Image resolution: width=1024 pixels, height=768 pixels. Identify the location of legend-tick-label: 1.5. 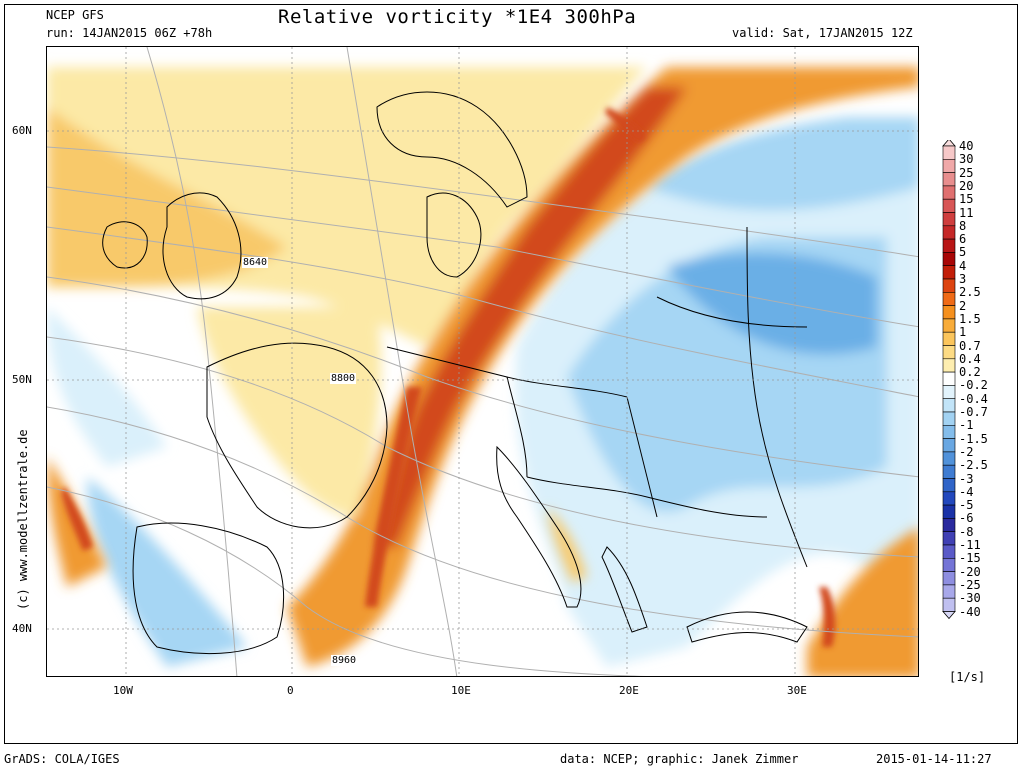
(970, 318).